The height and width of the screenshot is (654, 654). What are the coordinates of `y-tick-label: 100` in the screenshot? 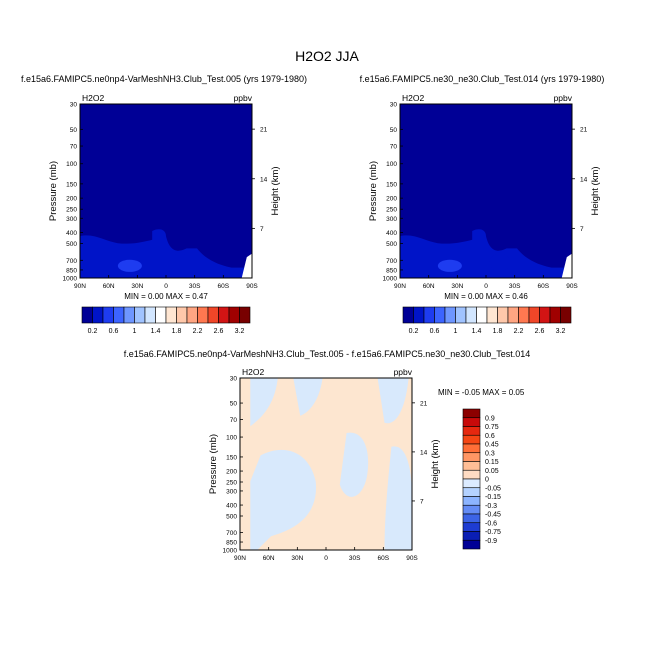 It's located at (391, 164).